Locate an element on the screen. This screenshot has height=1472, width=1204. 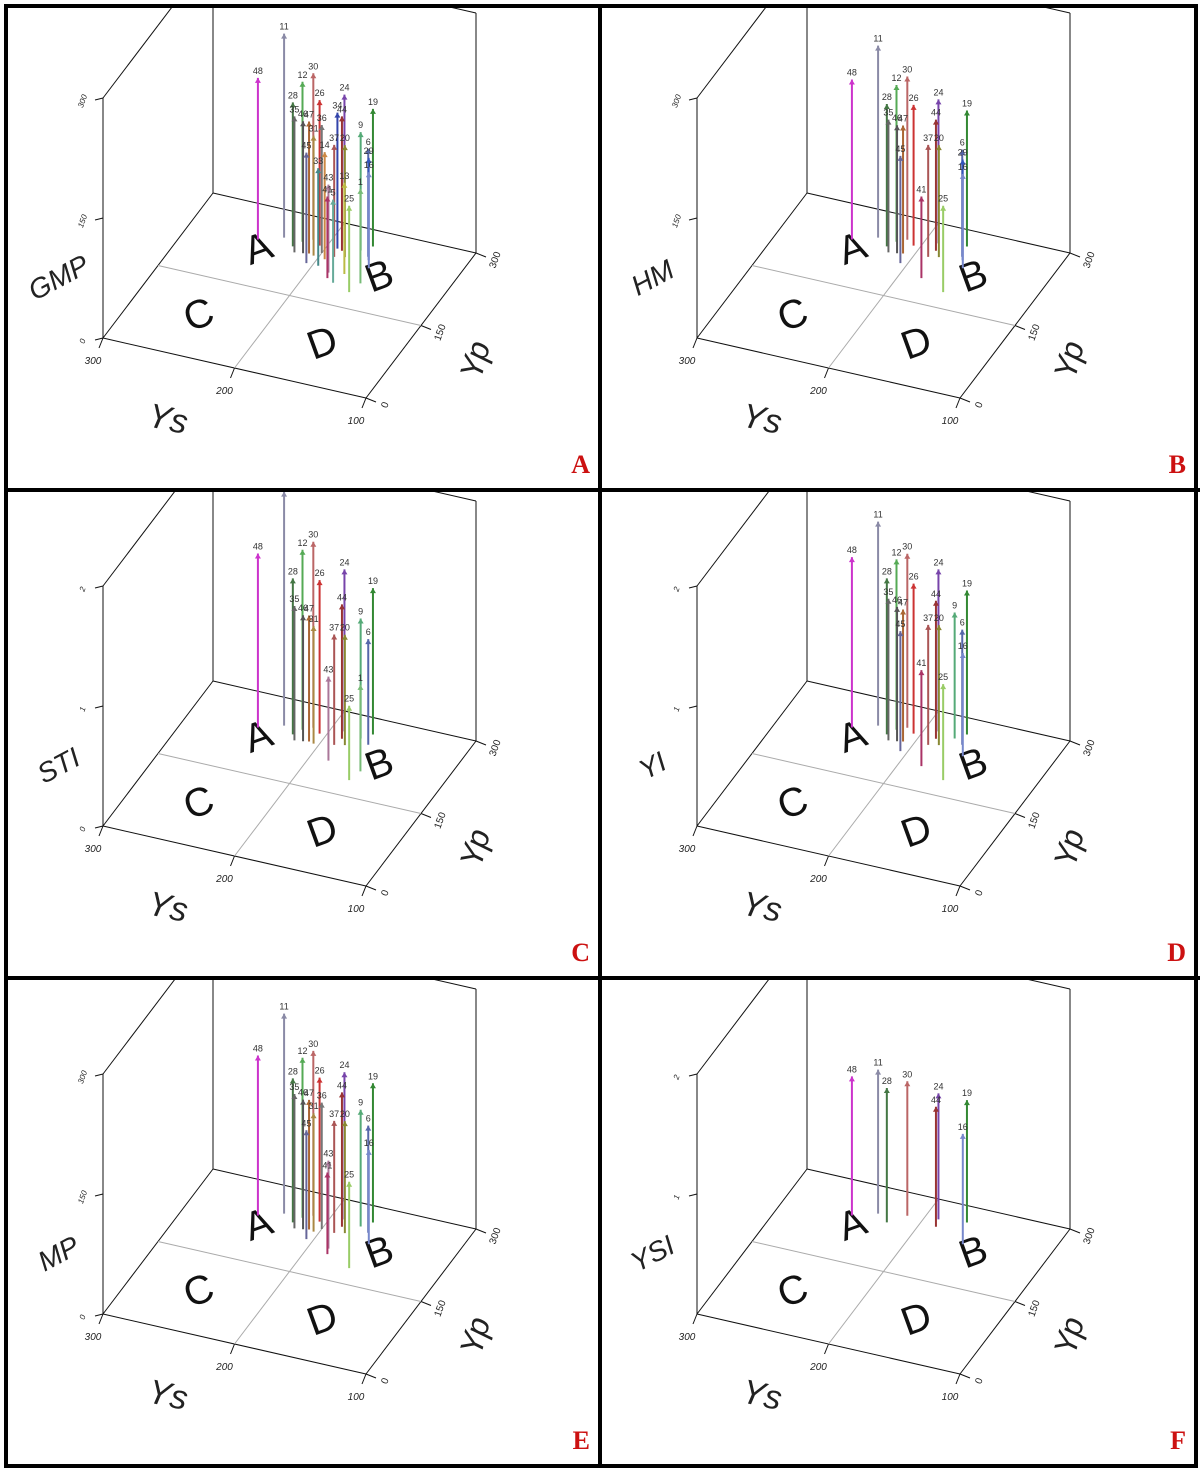
genotype-30: 30 is located at coordinates (907, 1142).